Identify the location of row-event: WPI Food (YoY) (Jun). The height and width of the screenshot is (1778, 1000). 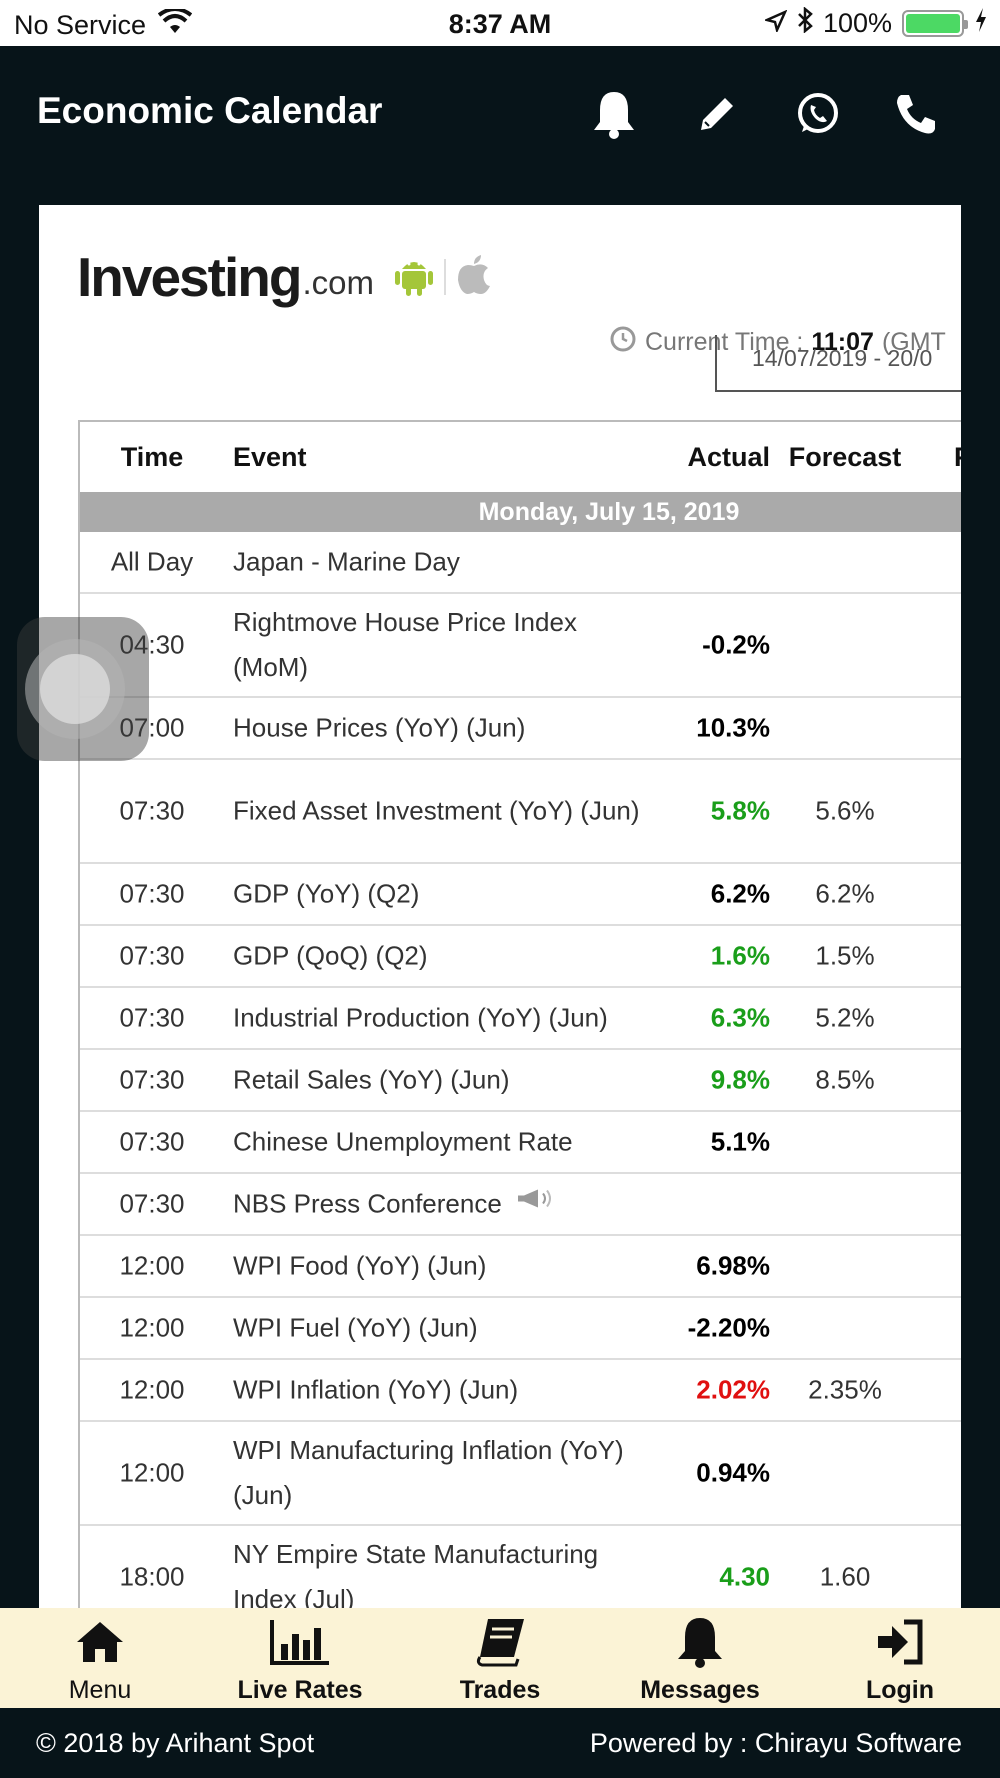
(360, 1265).